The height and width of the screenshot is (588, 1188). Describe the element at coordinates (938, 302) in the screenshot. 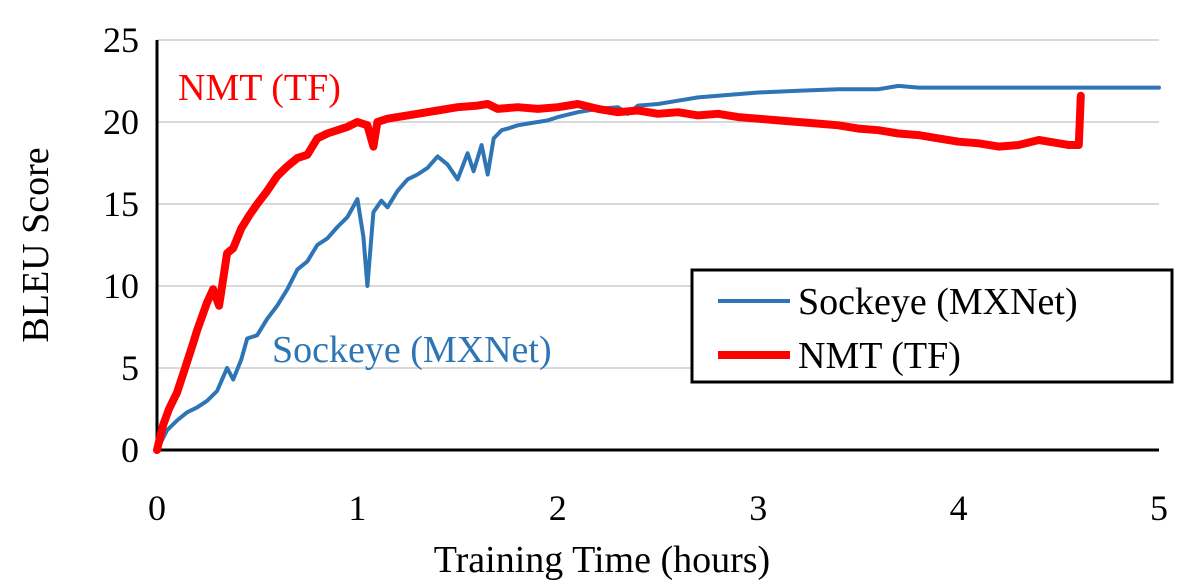

I see `legend-label-sockeye: Sockeye (MXNet)` at that location.